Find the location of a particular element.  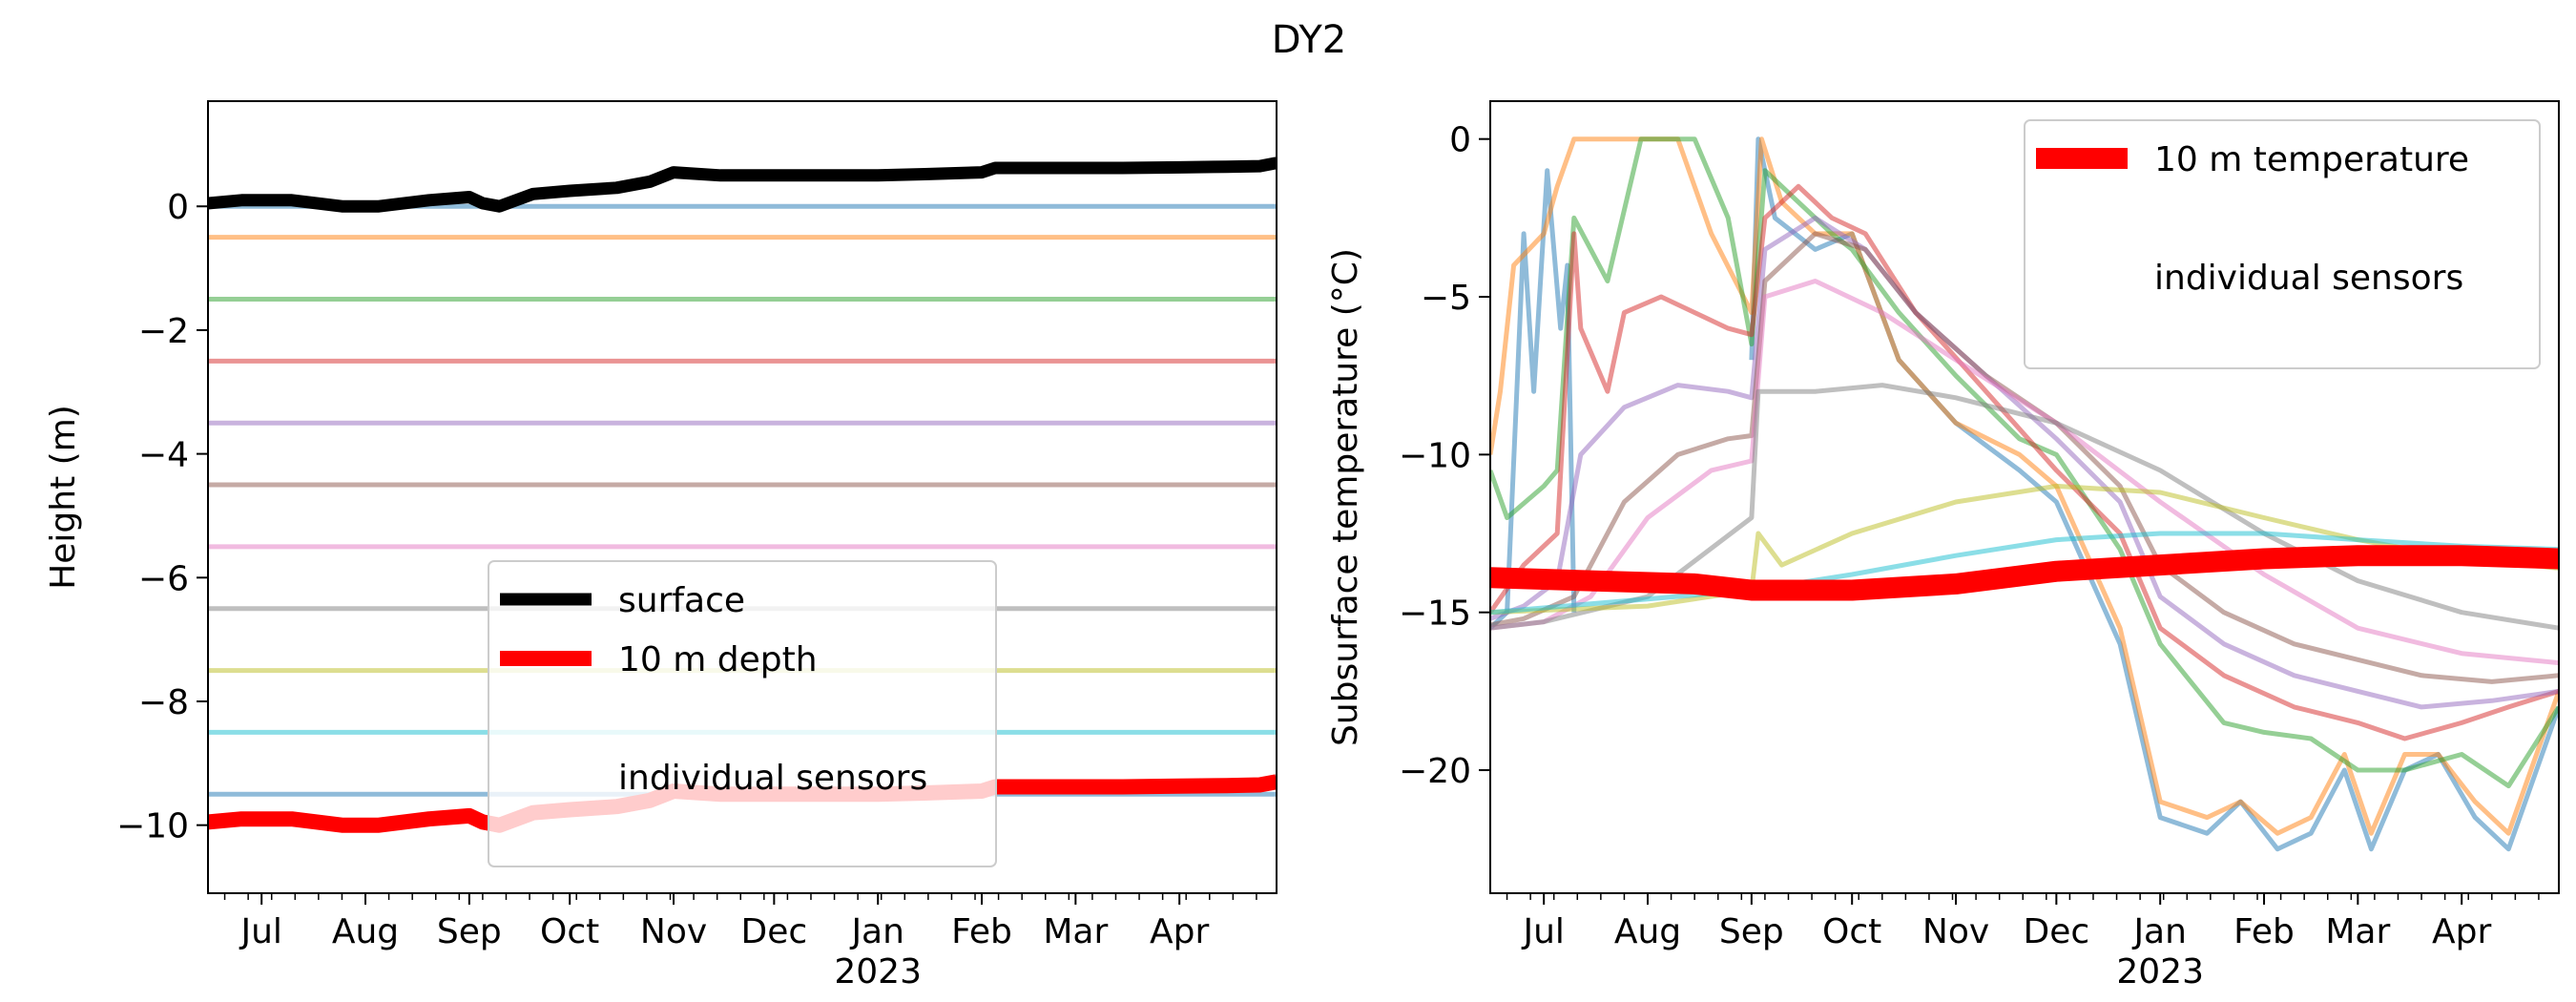

y-tick-label: −6 is located at coordinates (163, 578).